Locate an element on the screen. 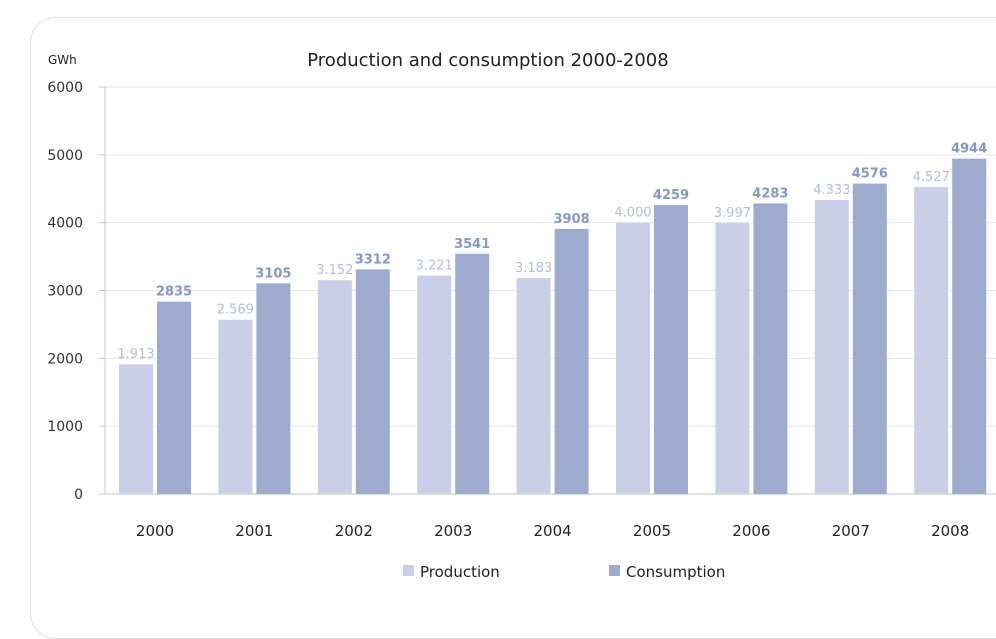 The image size is (996, 639). bar-consumption-2004 is located at coordinates (571, 361).